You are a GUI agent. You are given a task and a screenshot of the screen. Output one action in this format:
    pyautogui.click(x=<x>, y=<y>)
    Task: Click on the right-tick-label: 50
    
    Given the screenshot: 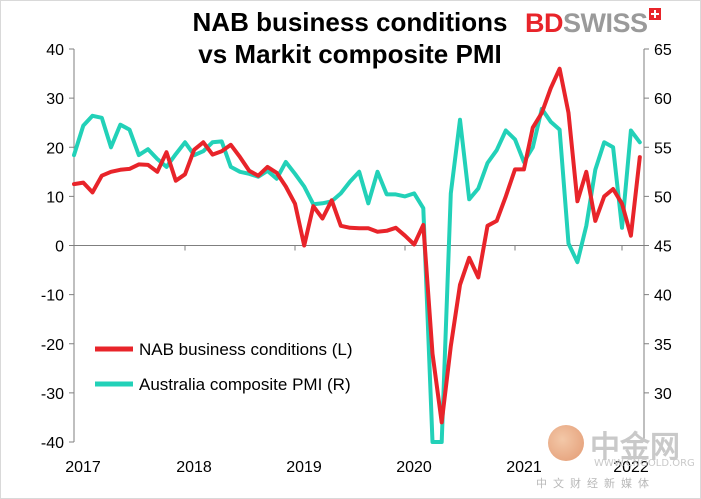 What is the action you would take?
    pyautogui.click(x=663, y=197)
    